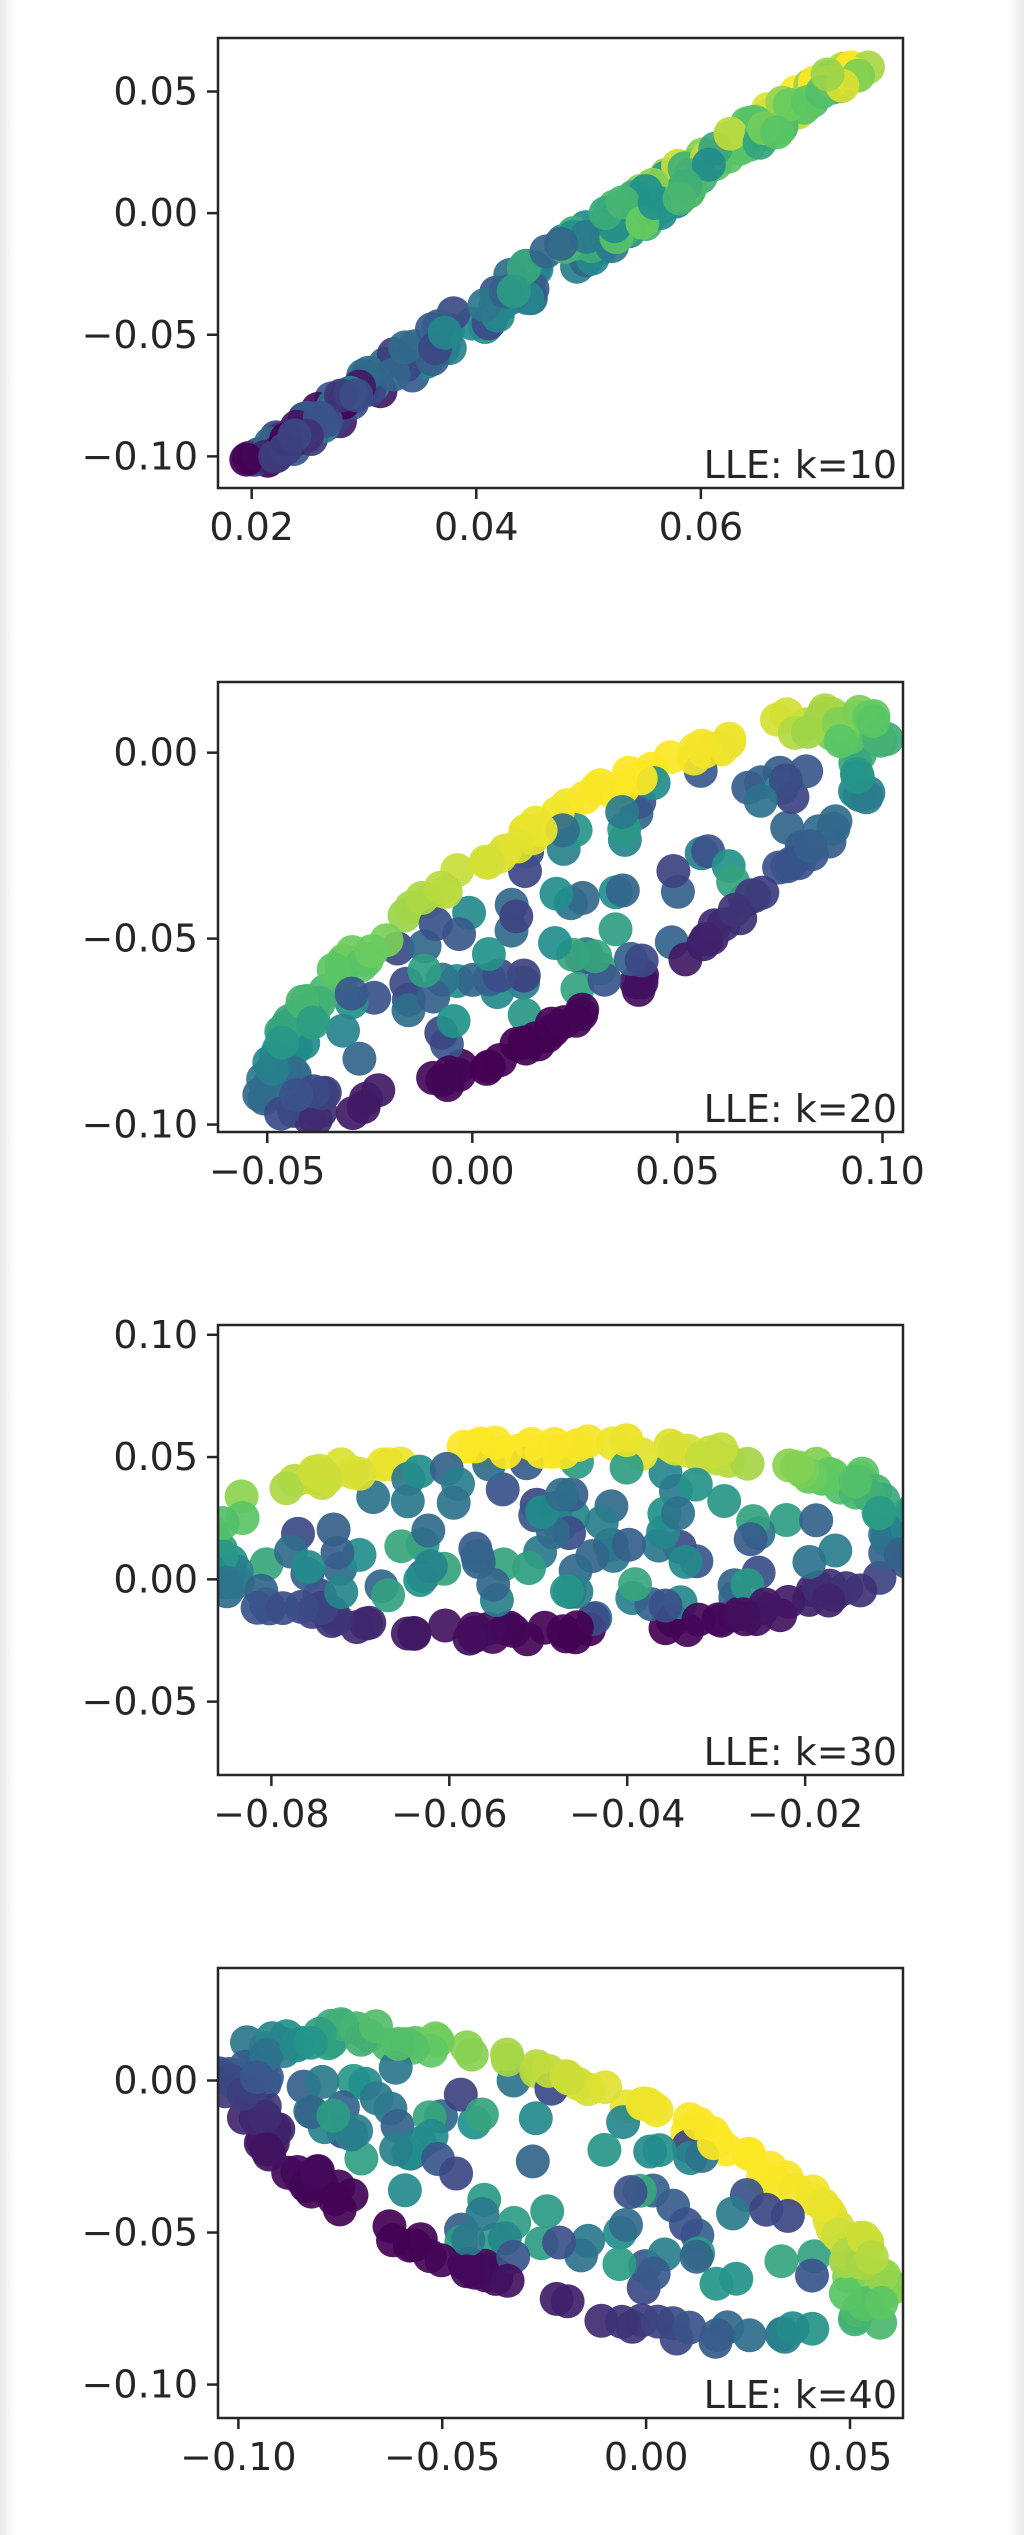  What do you see at coordinates (701, 527) in the screenshot?
I see `x-tick-label: 0.06` at bounding box center [701, 527].